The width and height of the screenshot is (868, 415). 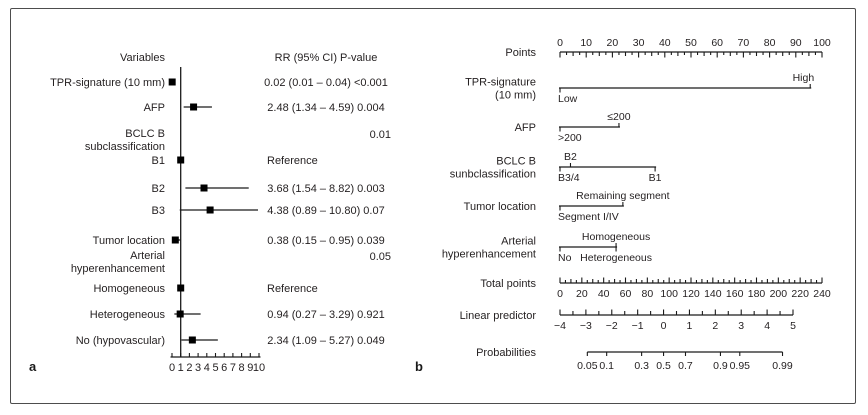 I want to click on forest-x-tick-label: 10, so click(x=259, y=368).